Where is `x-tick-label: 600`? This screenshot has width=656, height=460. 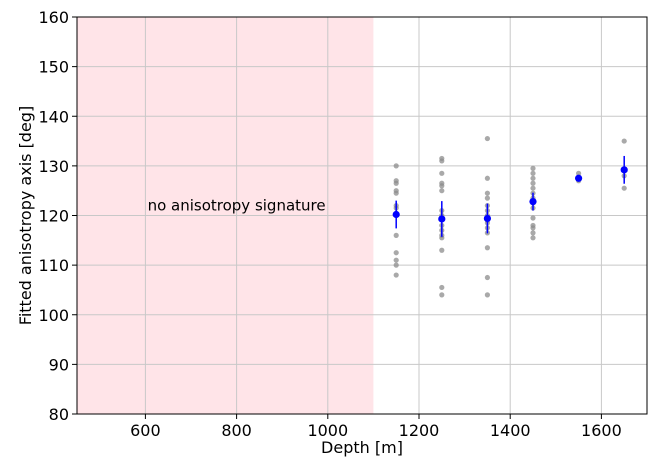 x-tick-label: 600 is located at coordinates (145, 430).